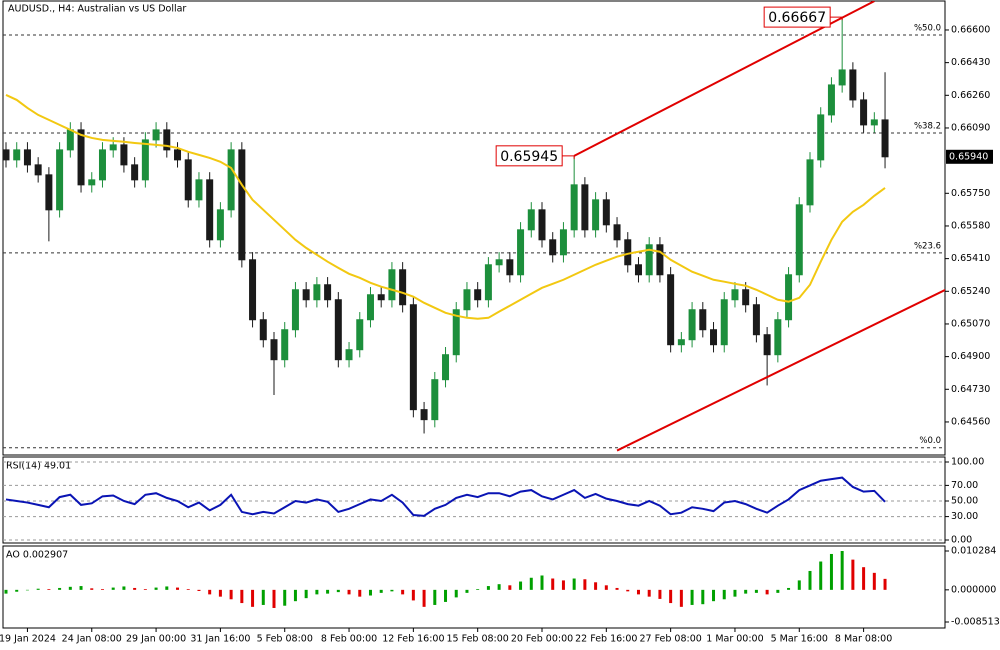 This screenshot has height=650, width=1000. I want to click on y-tick-label: 30.00, so click(964, 516).